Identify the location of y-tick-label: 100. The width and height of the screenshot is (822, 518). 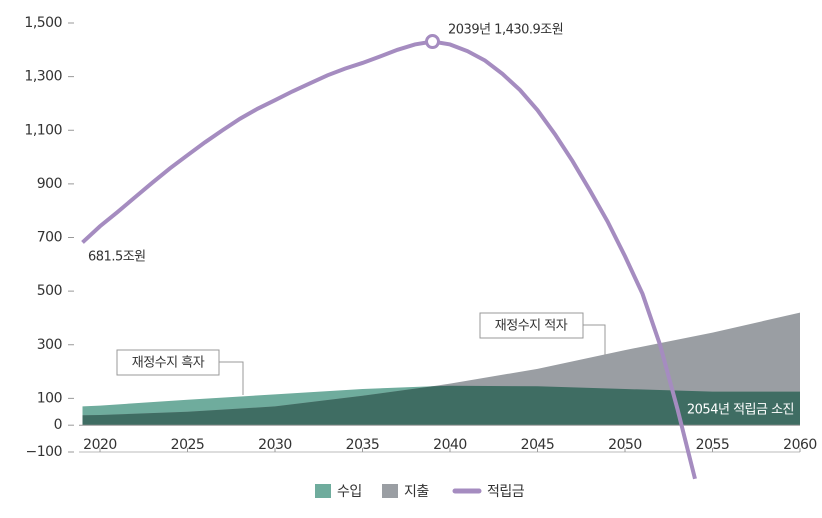
(49, 398).